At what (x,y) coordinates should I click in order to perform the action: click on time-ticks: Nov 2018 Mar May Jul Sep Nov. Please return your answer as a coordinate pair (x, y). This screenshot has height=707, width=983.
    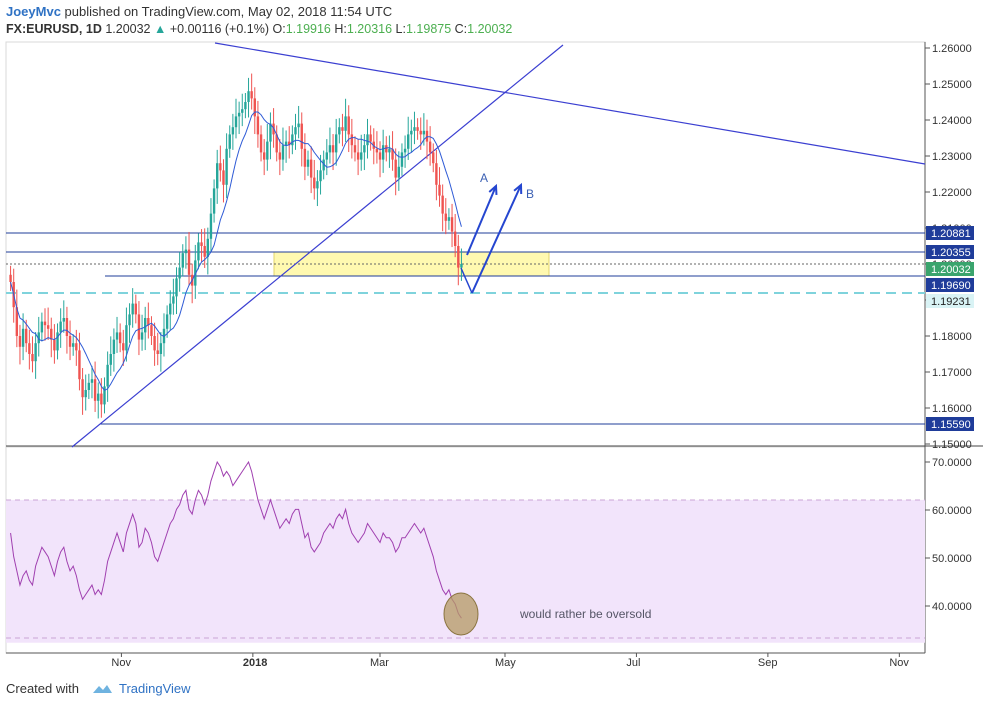
    Looking at the image, I should click on (510, 661).